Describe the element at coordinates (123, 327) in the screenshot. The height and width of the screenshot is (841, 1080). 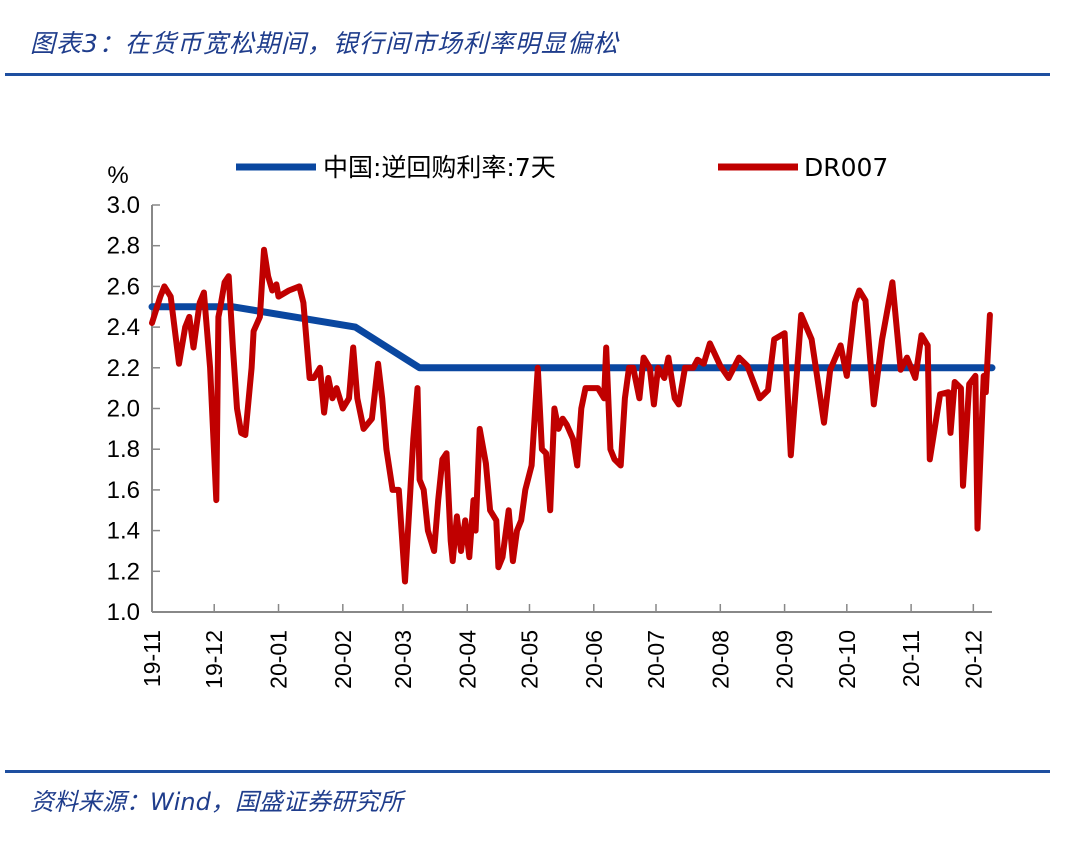
I see `y-tick-label: 2.4` at that location.